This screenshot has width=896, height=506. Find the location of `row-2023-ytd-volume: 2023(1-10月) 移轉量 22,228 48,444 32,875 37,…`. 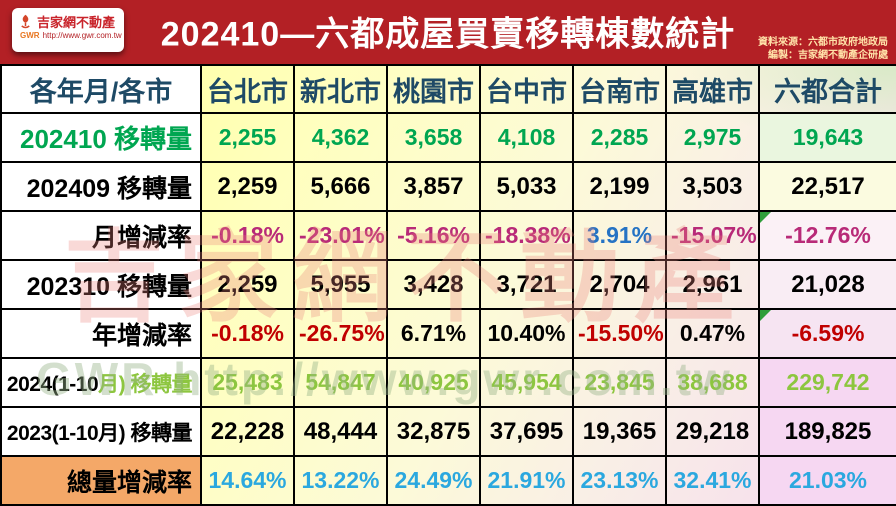

row-2023-ytd-volume: 2023(1-10月) 移轉量 22,228 48,444 32,875 37,… is located at coordinates (448, 431).